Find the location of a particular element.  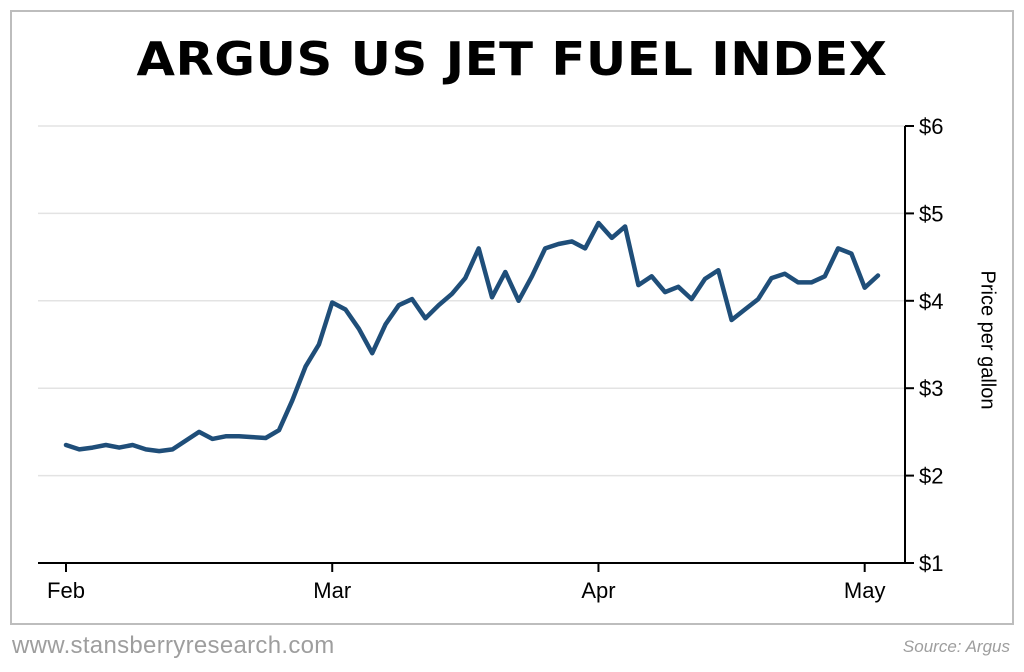

y-tick-label: $1 is located at coordinates (931, 563).